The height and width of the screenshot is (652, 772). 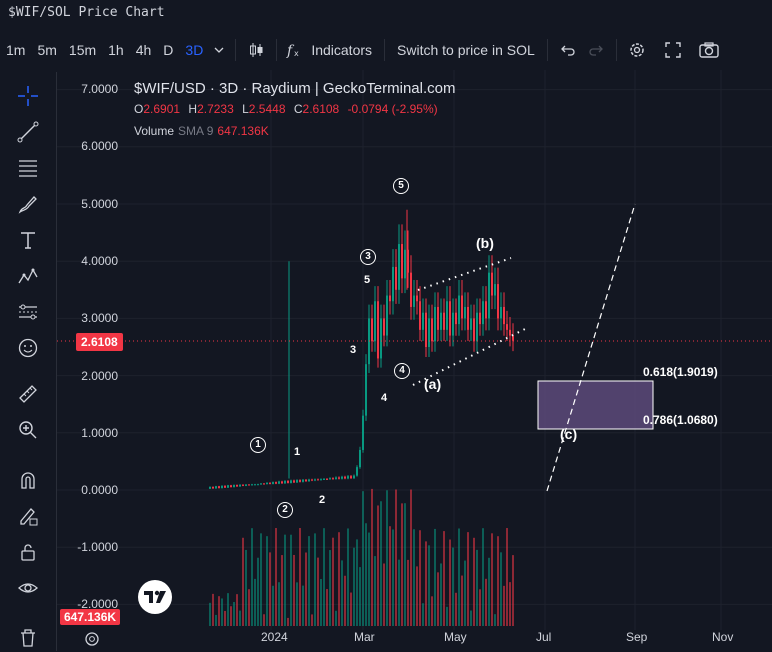 What do you see at coordinates (485, 243) in the screenshot?
I see `wave-b-label: (b)` at bounding box center [485, 243].